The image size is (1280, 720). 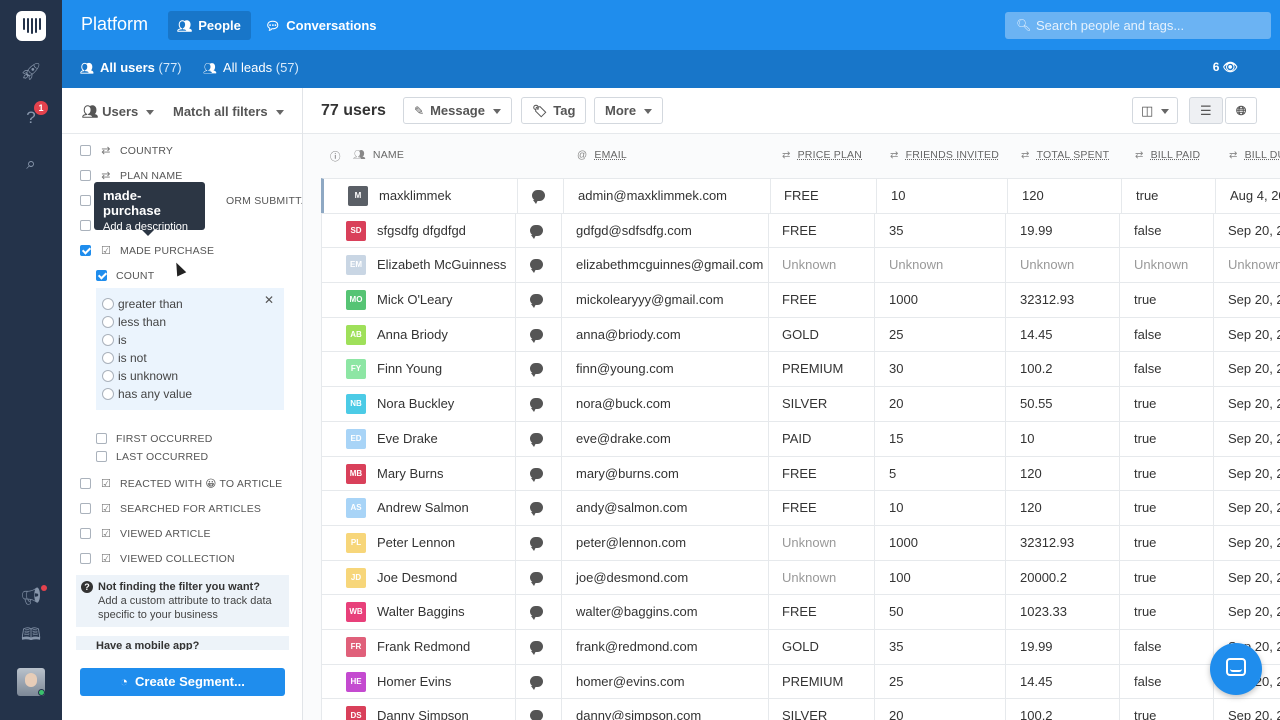 What do you see at coordinates (602, 155) in the screenshot?
I see `column-email: @ EMAIL` at bounding box center [602, 155].